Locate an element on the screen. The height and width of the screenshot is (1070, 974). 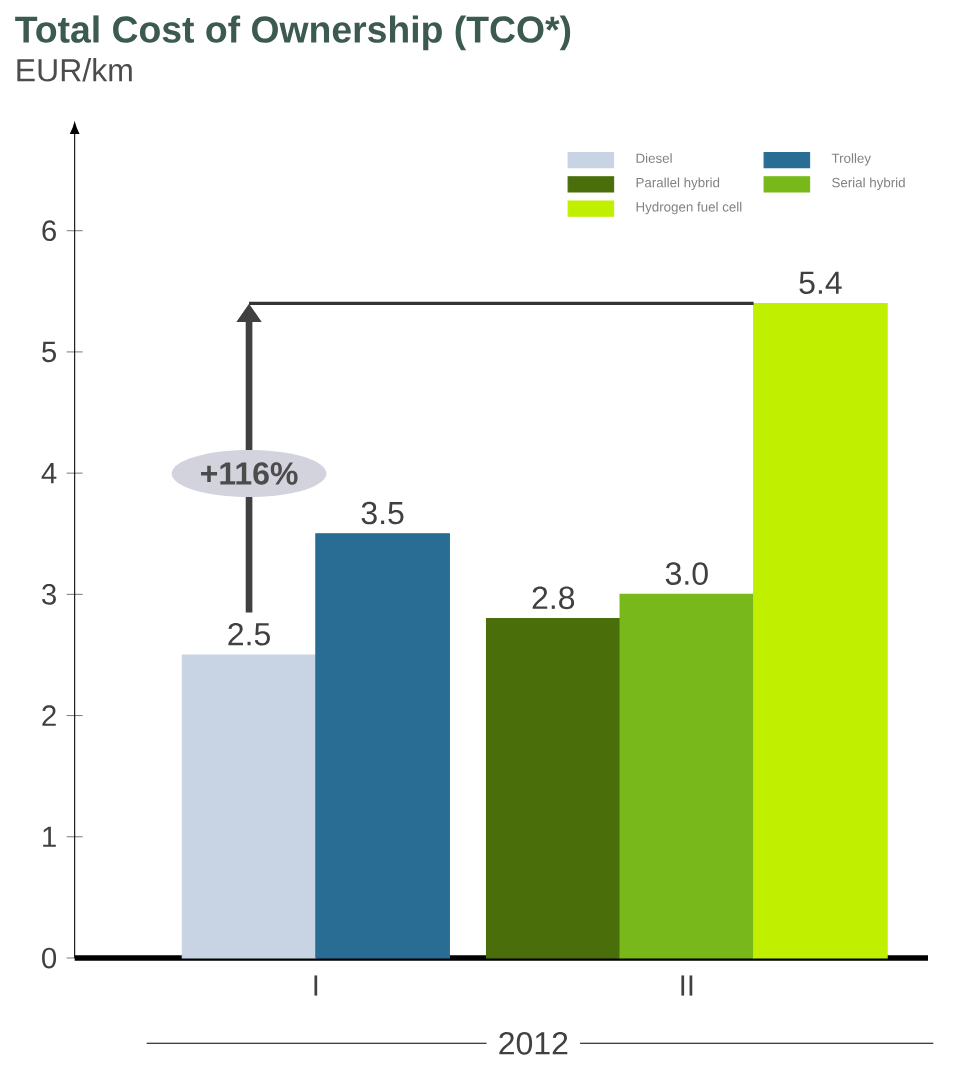
chart-title: Total Cost of Ownership (TCO*) is located at coordinates (293, 33).